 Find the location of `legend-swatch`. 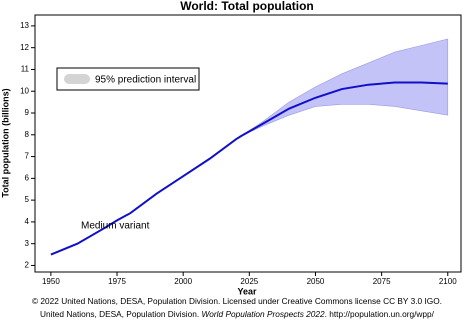

legend-swatch is located at coordinates (77, 79).